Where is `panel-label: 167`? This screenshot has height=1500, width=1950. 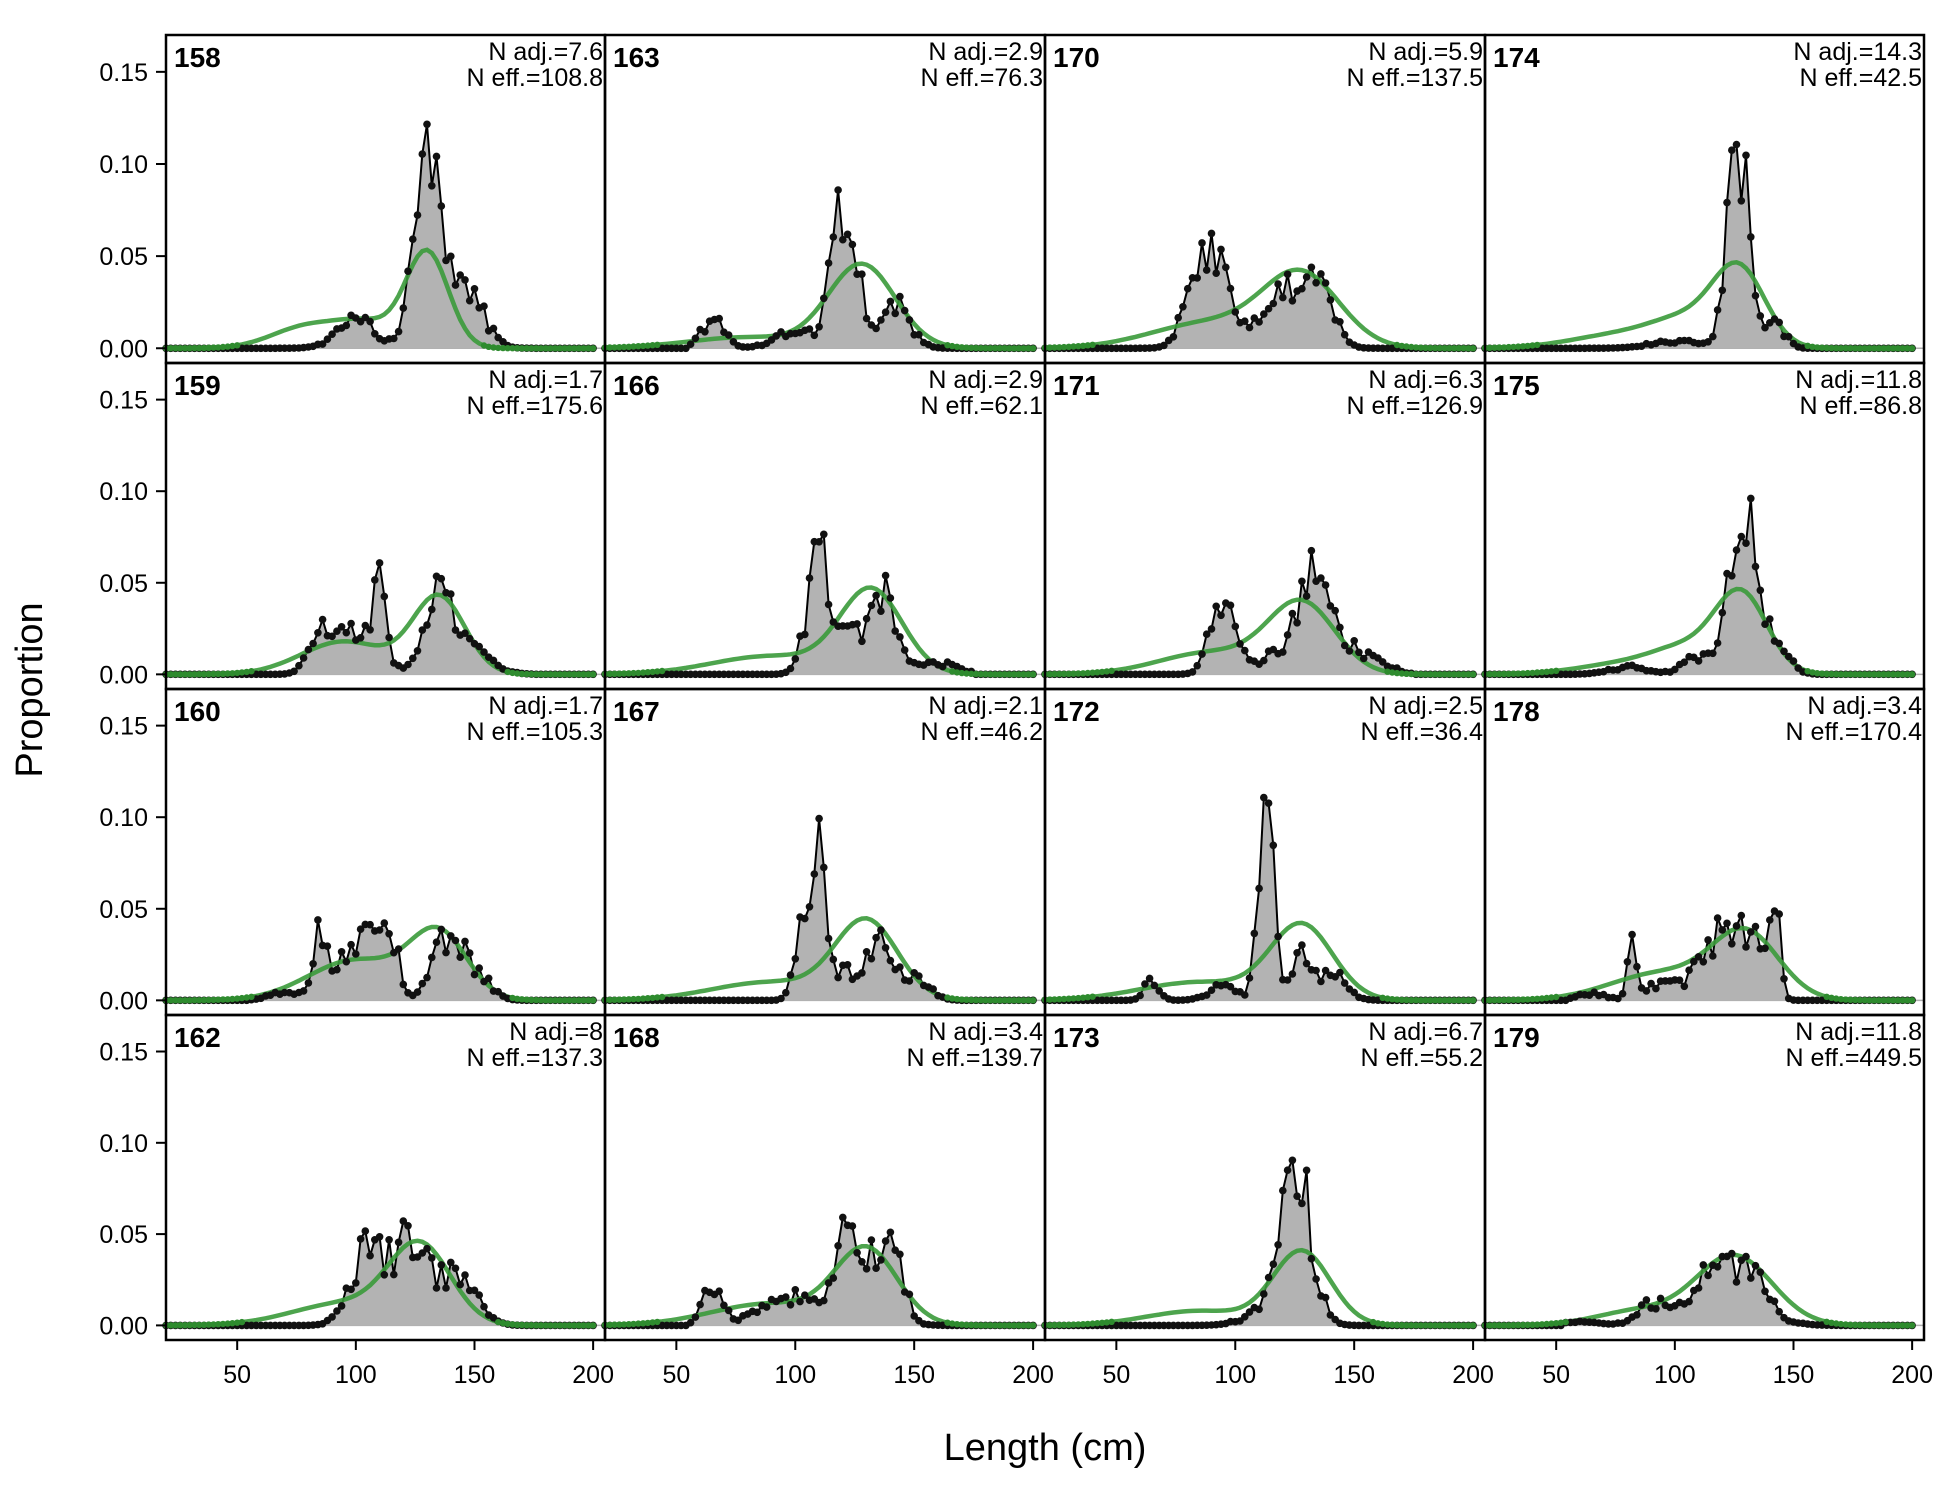
panel-label: 167 is located at coordinates (636, 711).